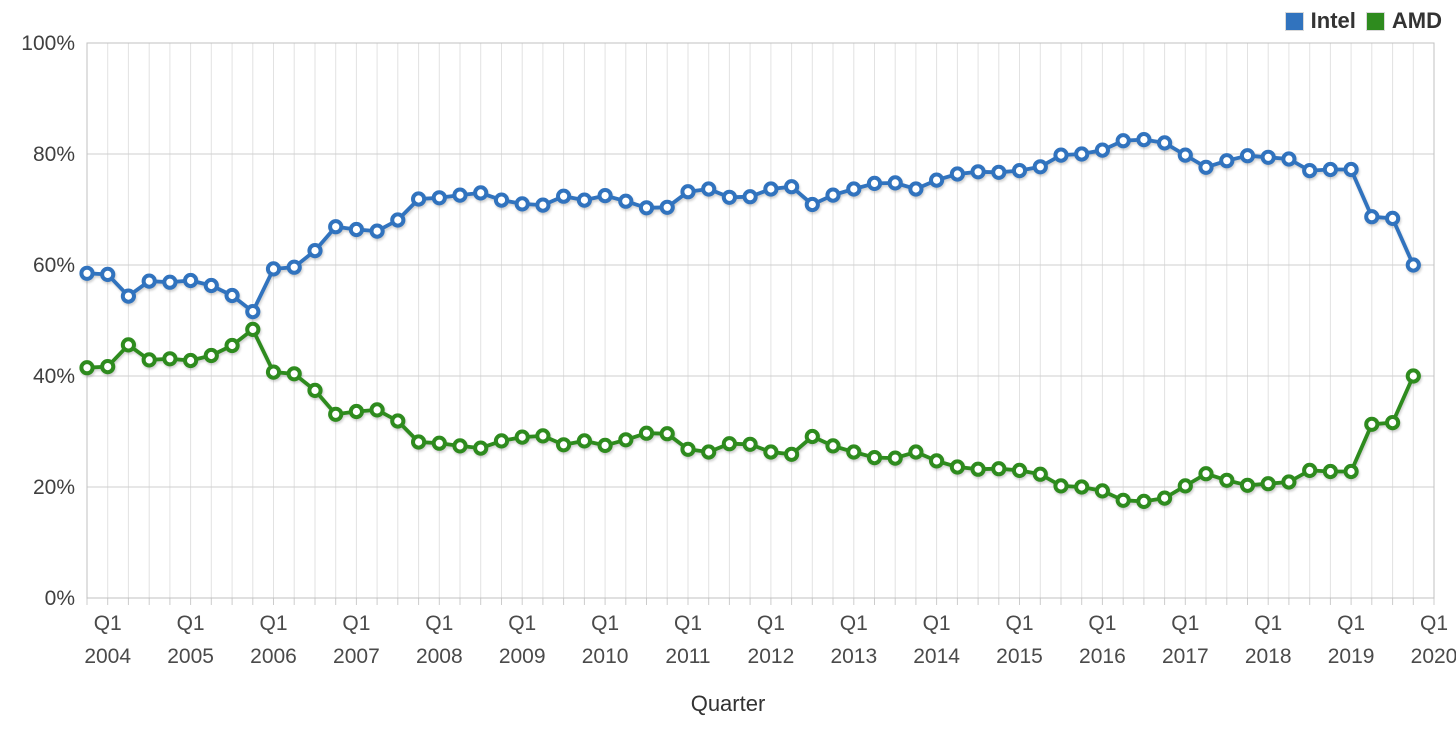 The width and height of the screenshot is (1456, 733). I want to click on legend-item-amd: AMD, so click(1403, 21).